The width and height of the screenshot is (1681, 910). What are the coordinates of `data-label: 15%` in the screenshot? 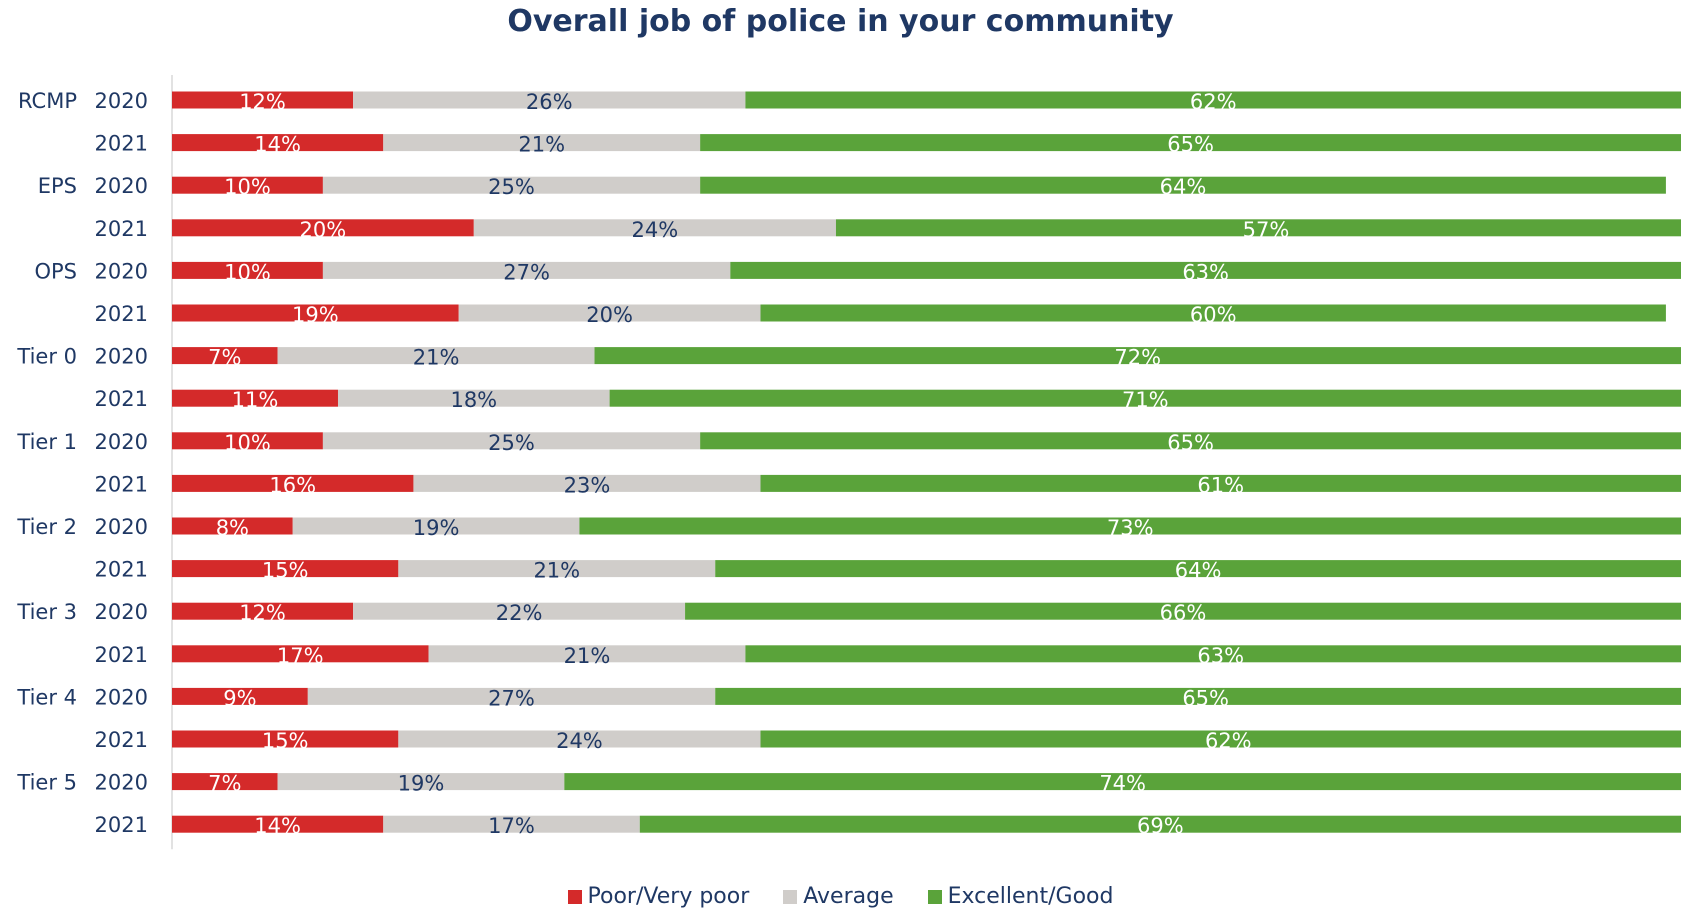 It's located at (285, 741).